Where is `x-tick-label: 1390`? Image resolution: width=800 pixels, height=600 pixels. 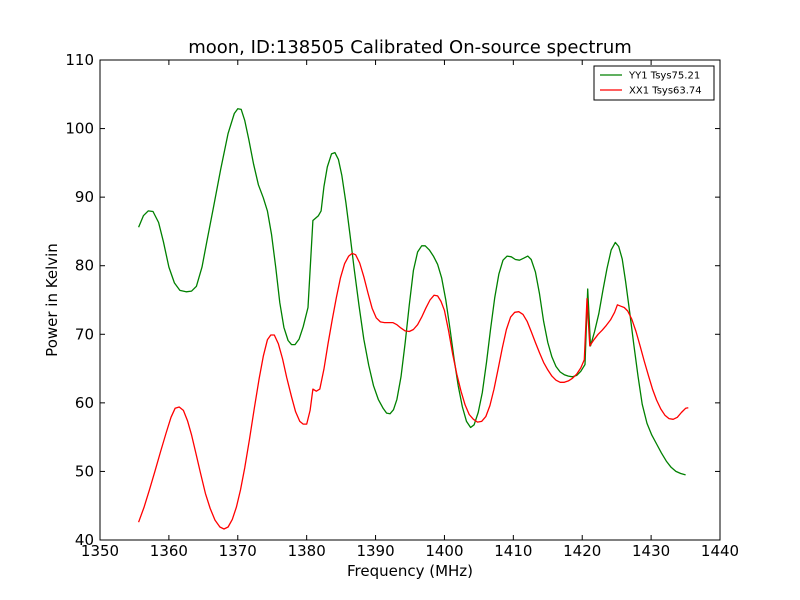 x-tick-label: 1390 is located at coordinates (375, 551).